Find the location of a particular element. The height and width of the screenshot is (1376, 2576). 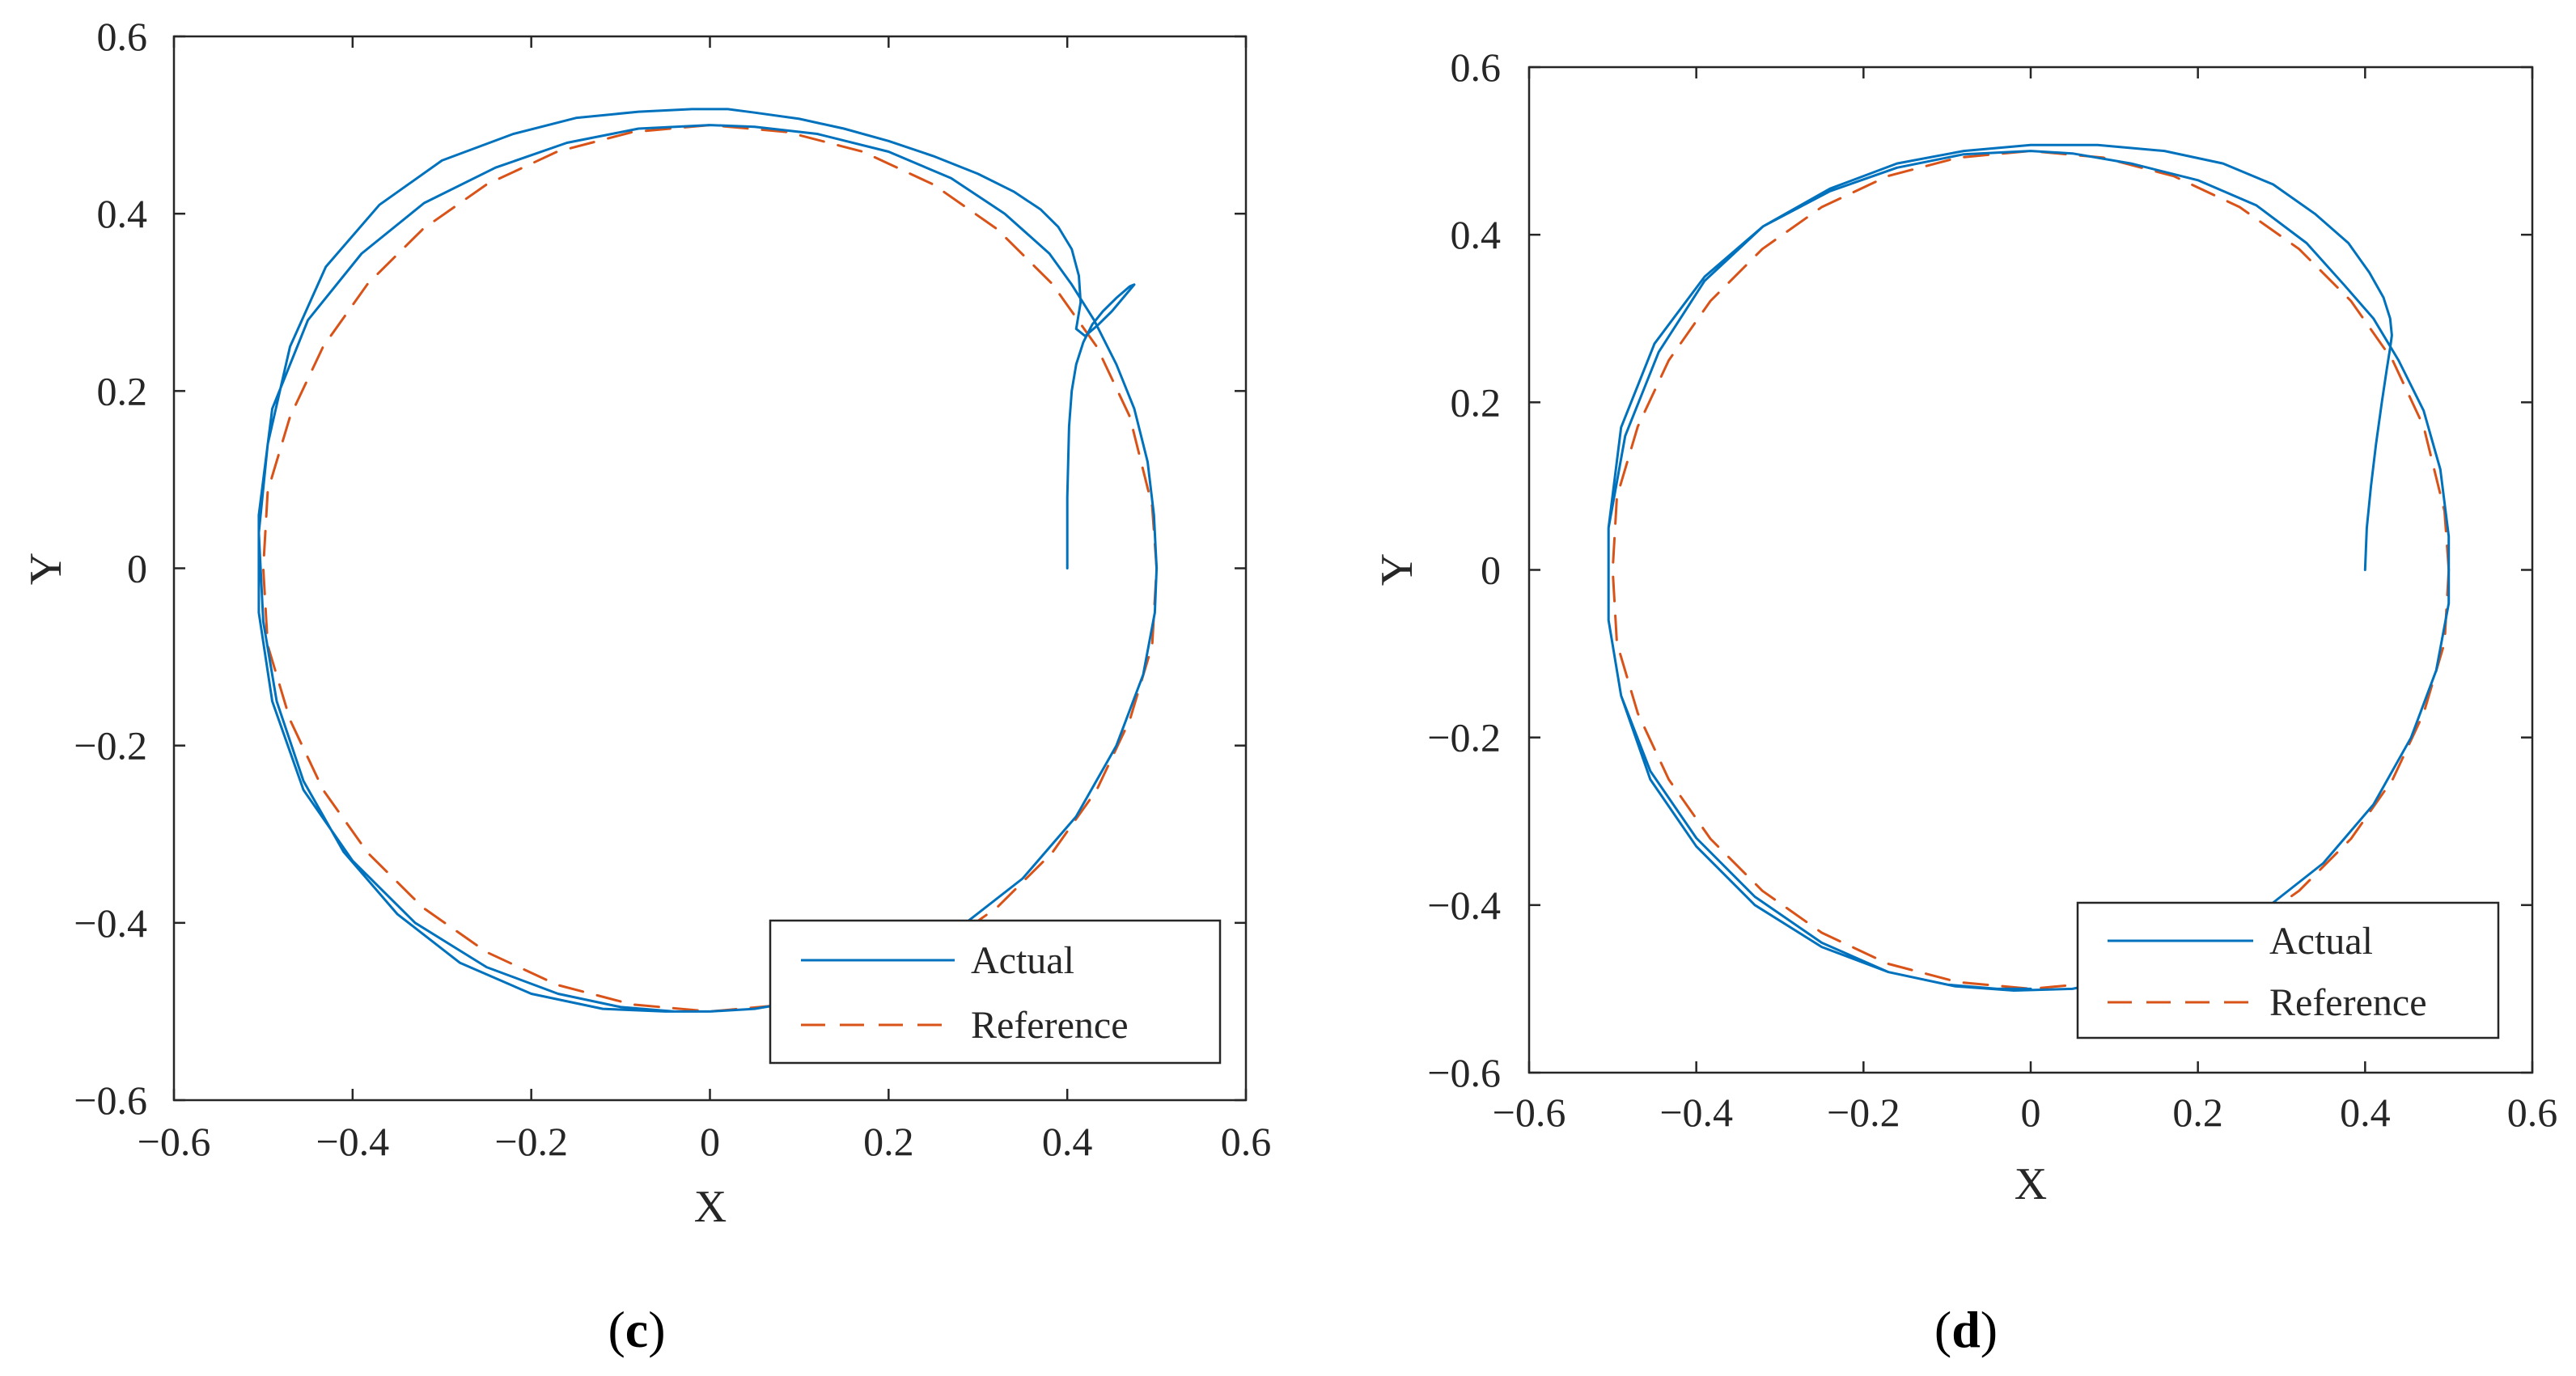

panel-d-x-tick-label: 0.2 is located at coordinates (2197, 1112).